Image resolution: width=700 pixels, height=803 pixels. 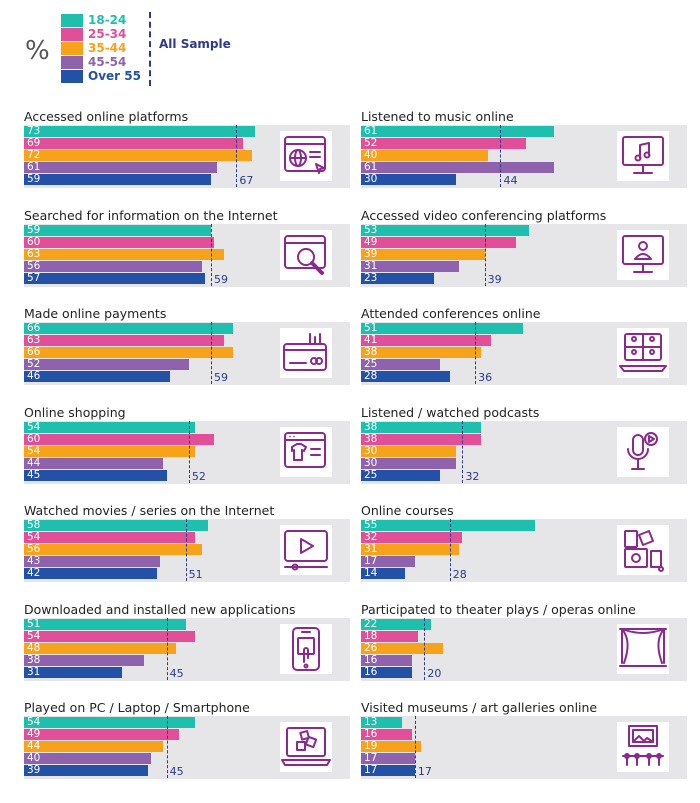 I want to click on bar-18-24: 13, so click(x=382, y=722).